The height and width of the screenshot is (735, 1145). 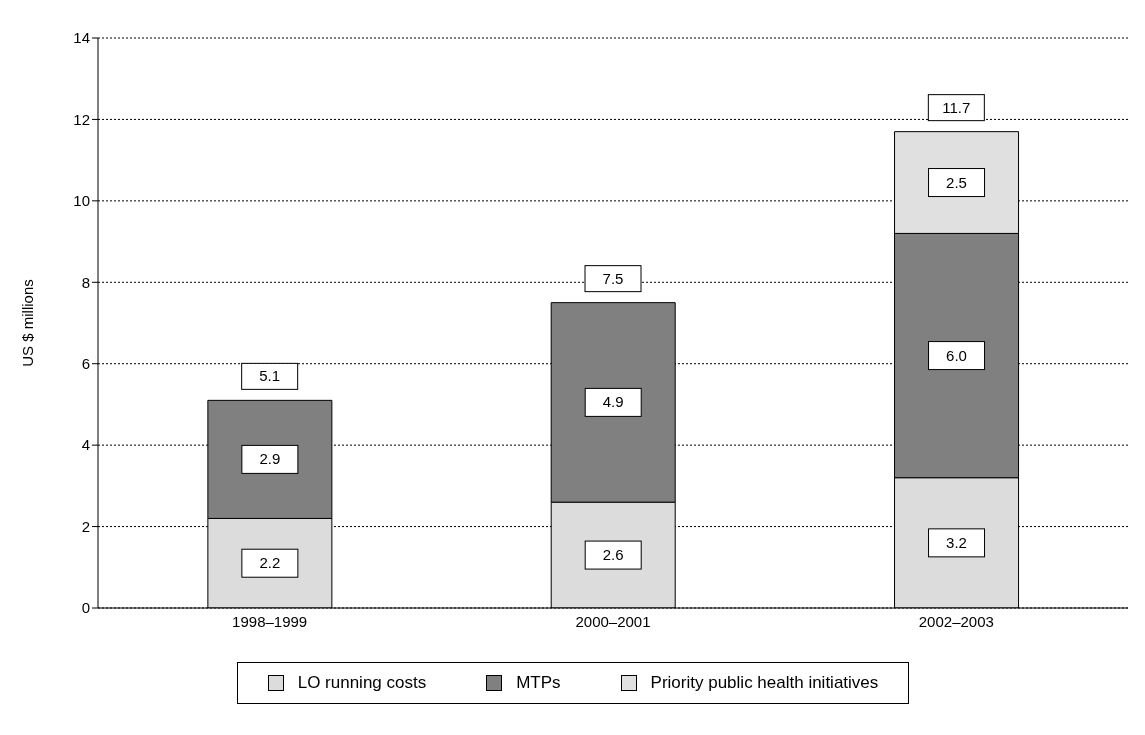 I want to click on data-label: 4.9, so click(x=613, y=402).